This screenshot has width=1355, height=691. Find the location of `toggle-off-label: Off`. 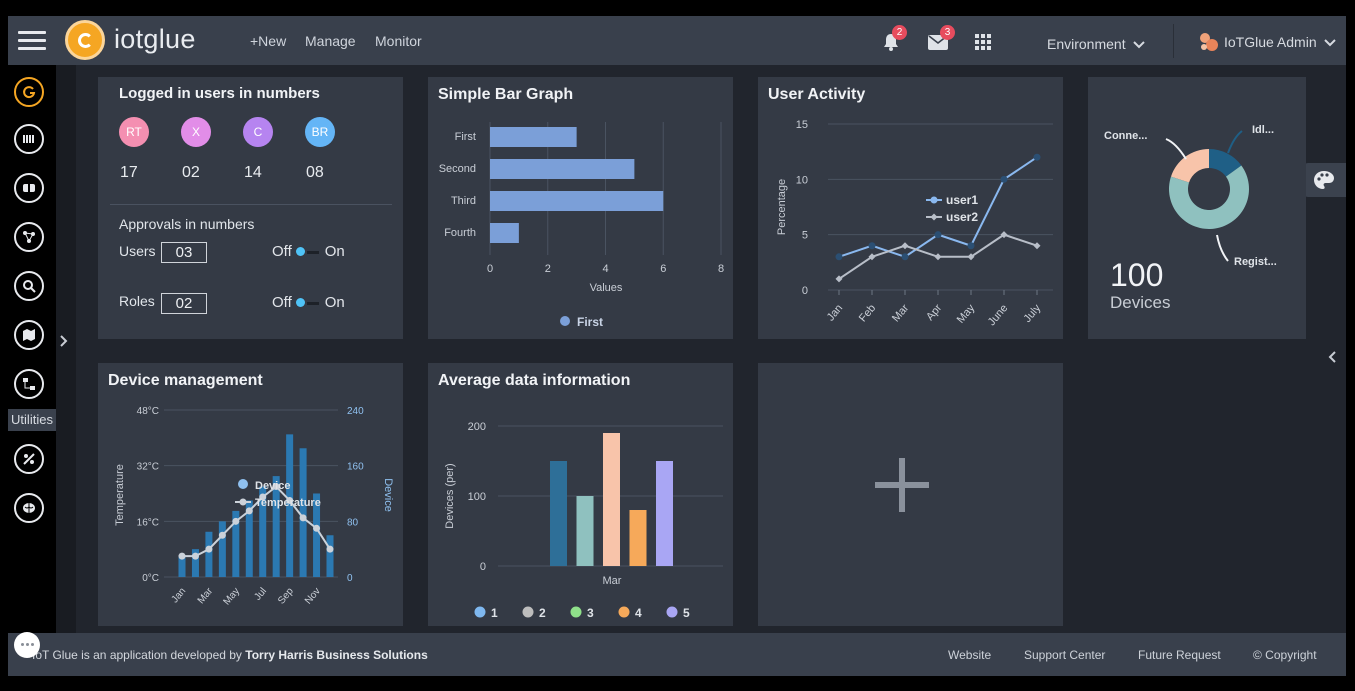

toggle-off-label: Off is located at coordinates (282, 251).